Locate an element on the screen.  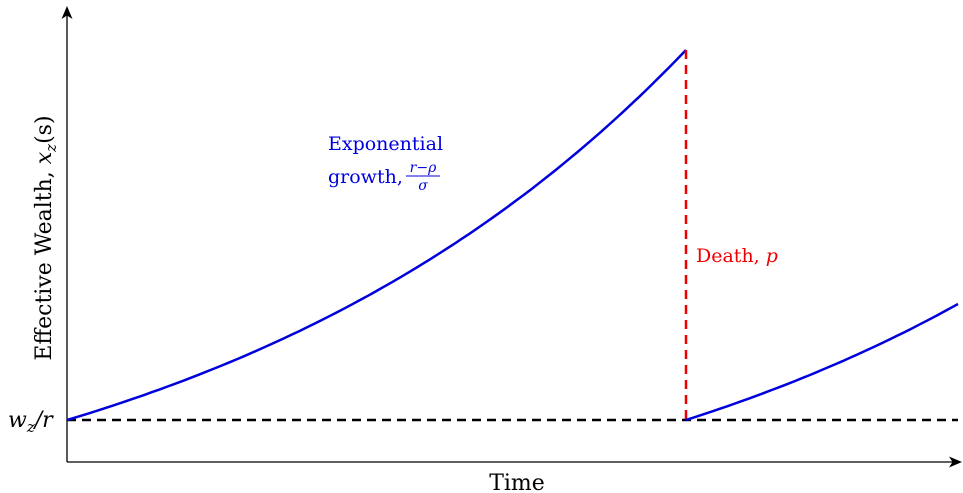
y-axis-arrow-icon is located at coordinates (67, 12).